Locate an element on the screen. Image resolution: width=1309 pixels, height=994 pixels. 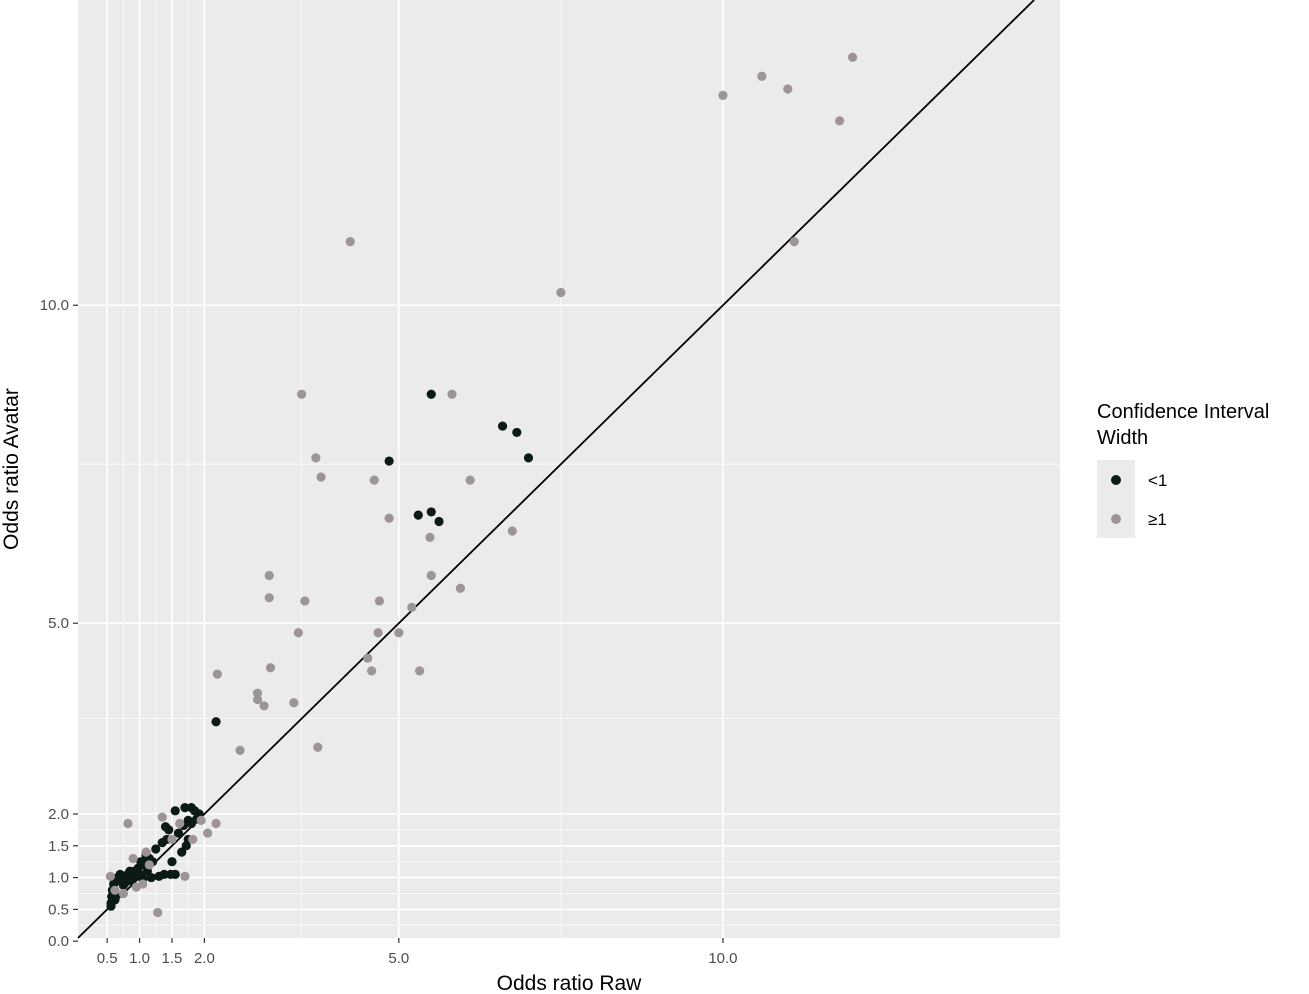
y-tick-label: 1.5 is located at coordinates (58, 846).